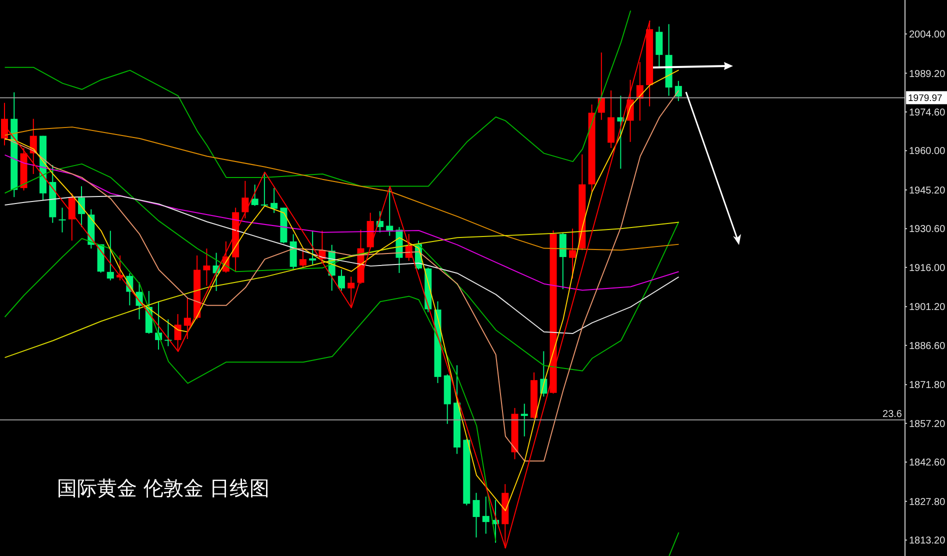 This screenshot has width=947, height=556. Describe the element at coordinates (927, 230) in the screenshot. I see `y-tick-label: 1930.60` at that location.